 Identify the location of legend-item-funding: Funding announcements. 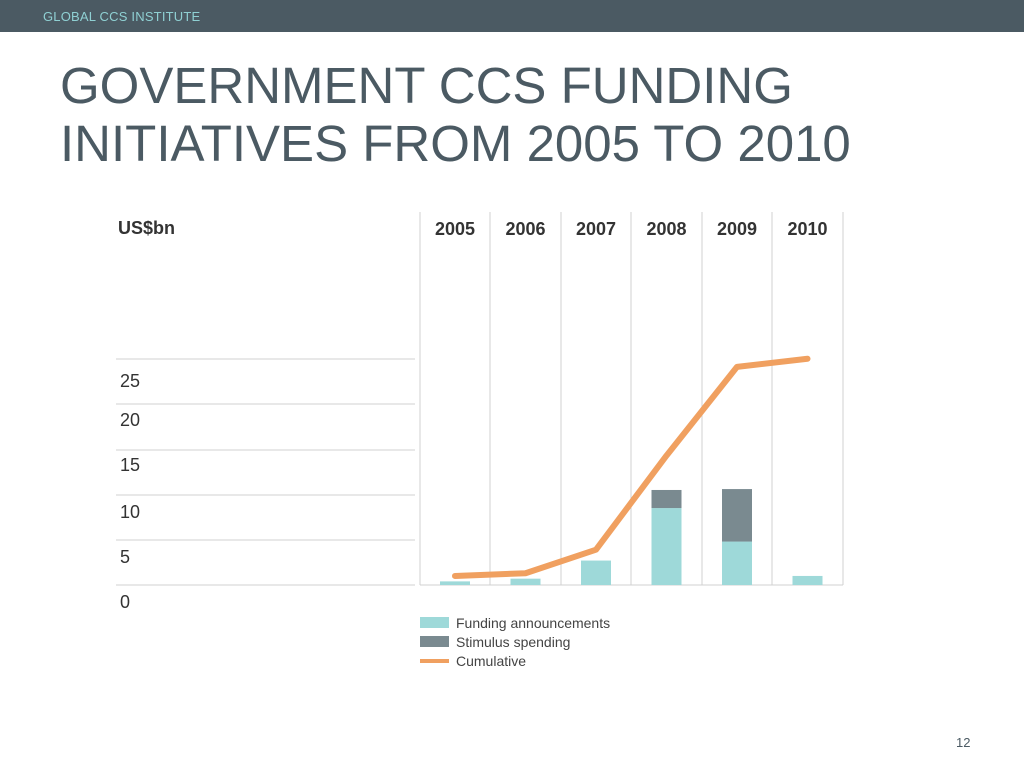
(515, 622).